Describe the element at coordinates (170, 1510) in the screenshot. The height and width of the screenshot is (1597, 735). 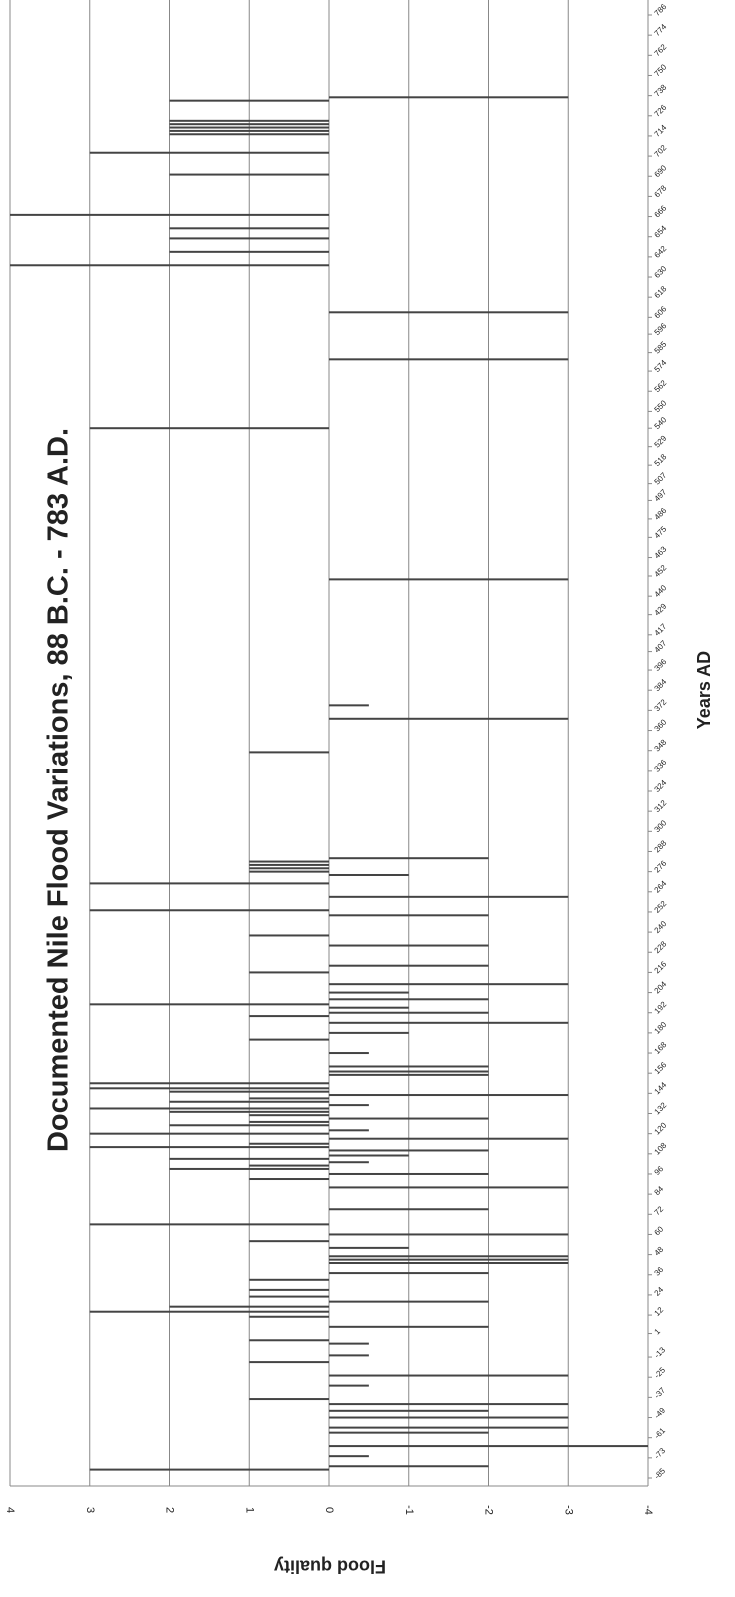
I see `y-tick-label: 2` at that location.